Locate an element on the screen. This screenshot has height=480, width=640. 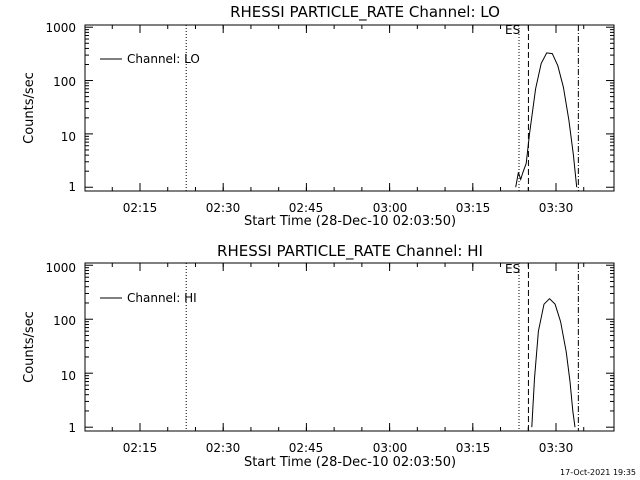
chart-title: RHESSI PARTICLE_RATE Channel: LO is located at coordinates (365, 12).